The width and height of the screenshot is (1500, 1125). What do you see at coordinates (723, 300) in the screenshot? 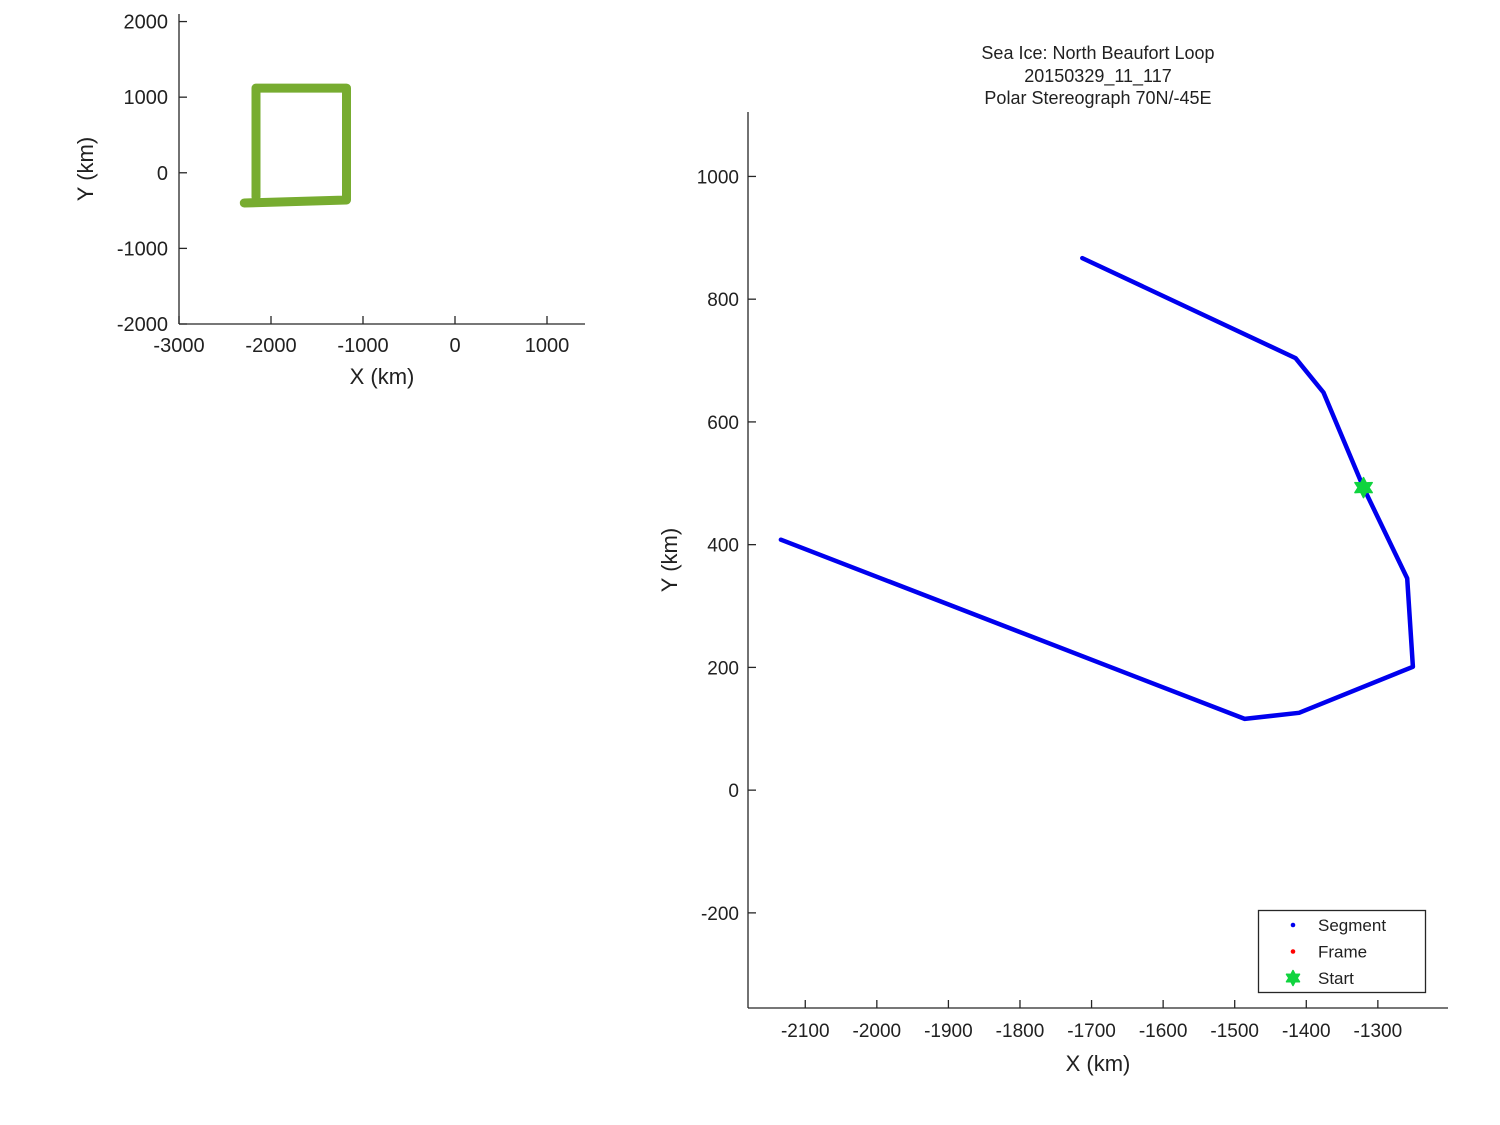
I see `y-tick-label: 800` at bounding box center [723, 300].